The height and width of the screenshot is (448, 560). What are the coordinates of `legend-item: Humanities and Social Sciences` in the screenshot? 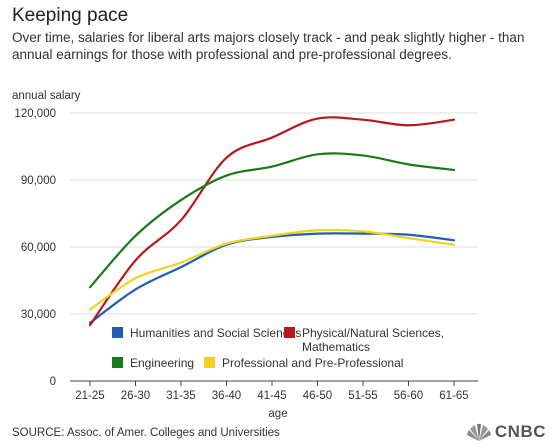 It's located at (206, 333).